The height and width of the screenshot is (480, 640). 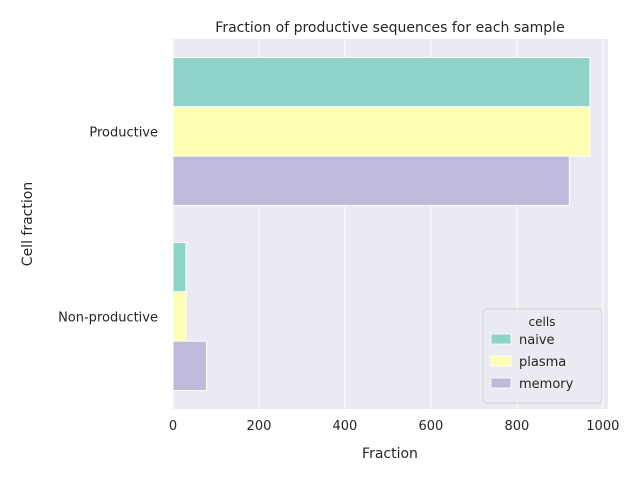 I want to click on x-tick-label: 1000, so click(x=602, y=426).